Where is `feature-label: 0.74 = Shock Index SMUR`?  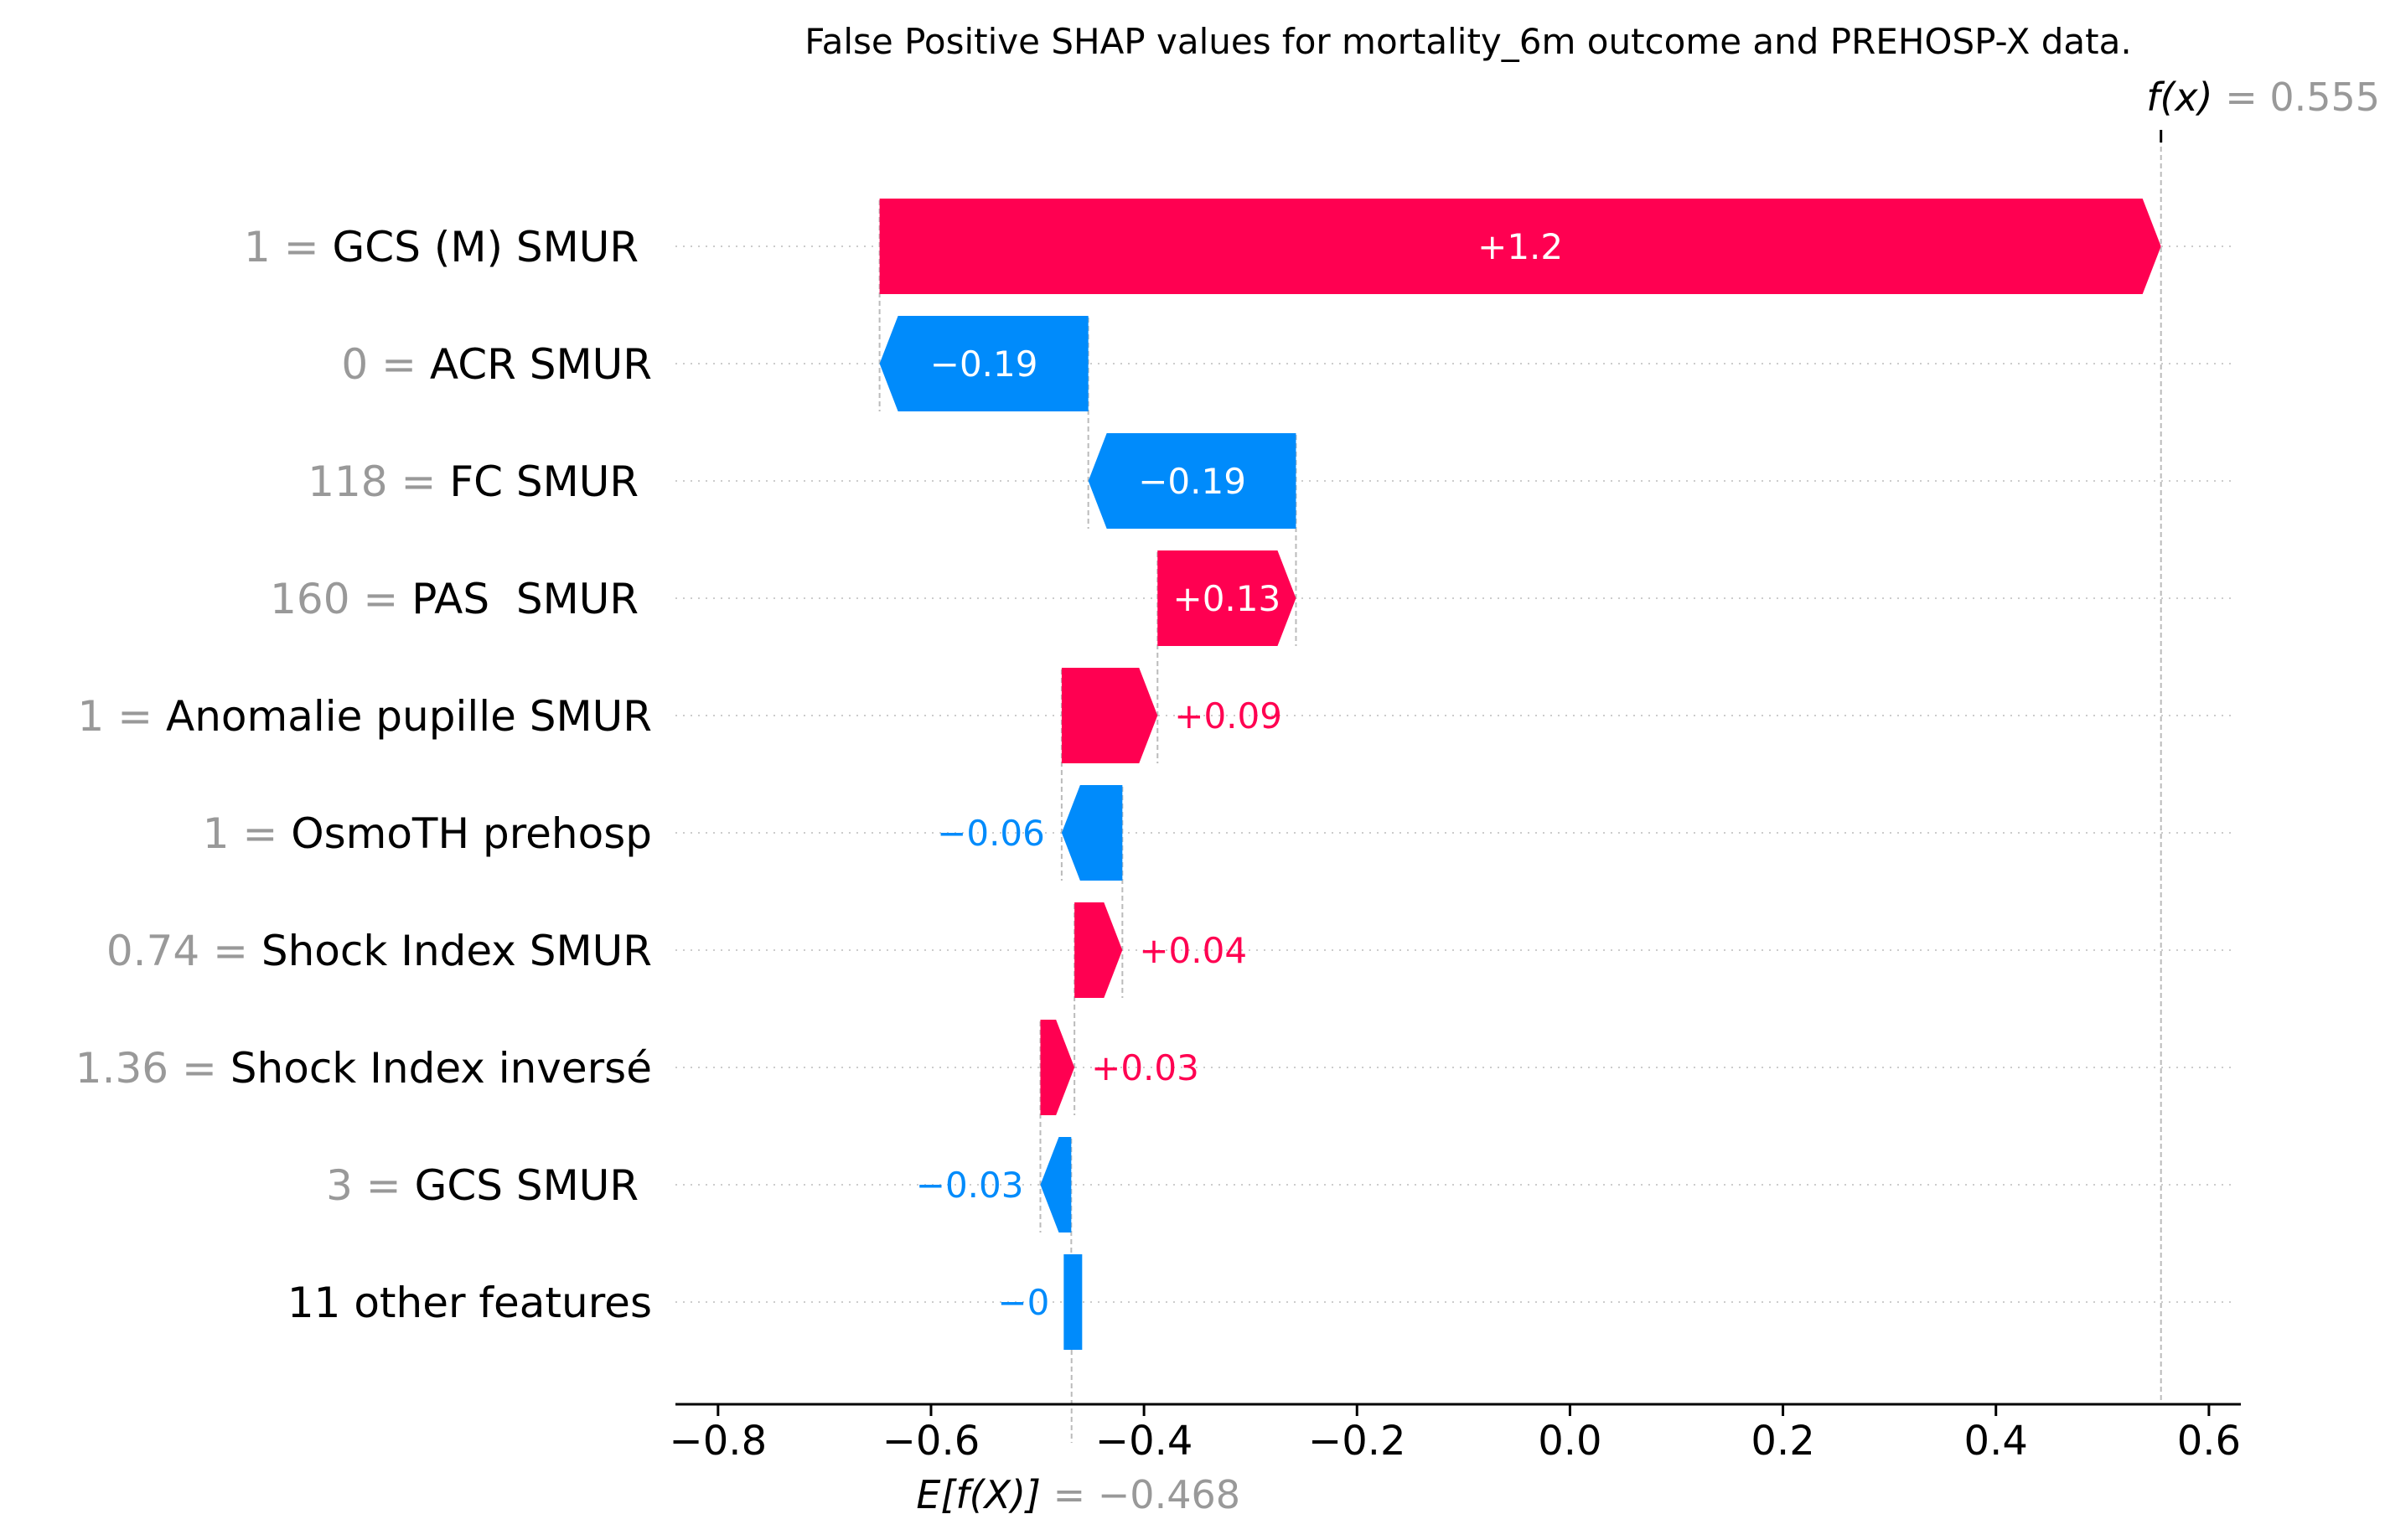
feature-label: 0.74 = Shock Index SMUR is located at coordinates (379, 951).